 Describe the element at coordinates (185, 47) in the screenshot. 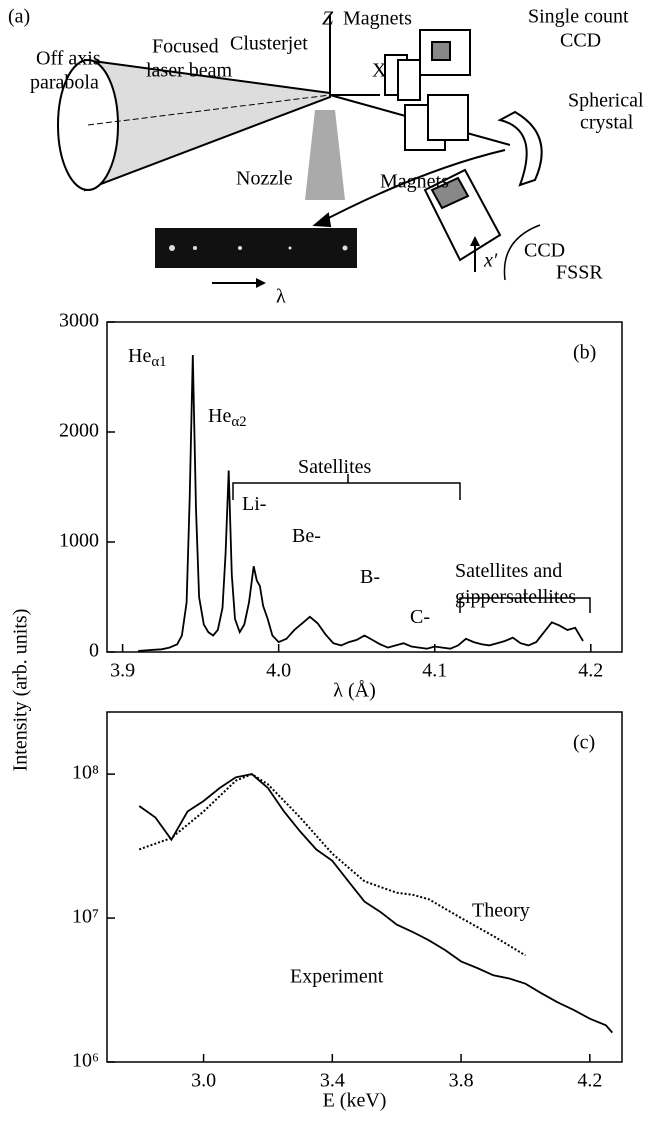

I see `diagram-label: Focused` at that location.